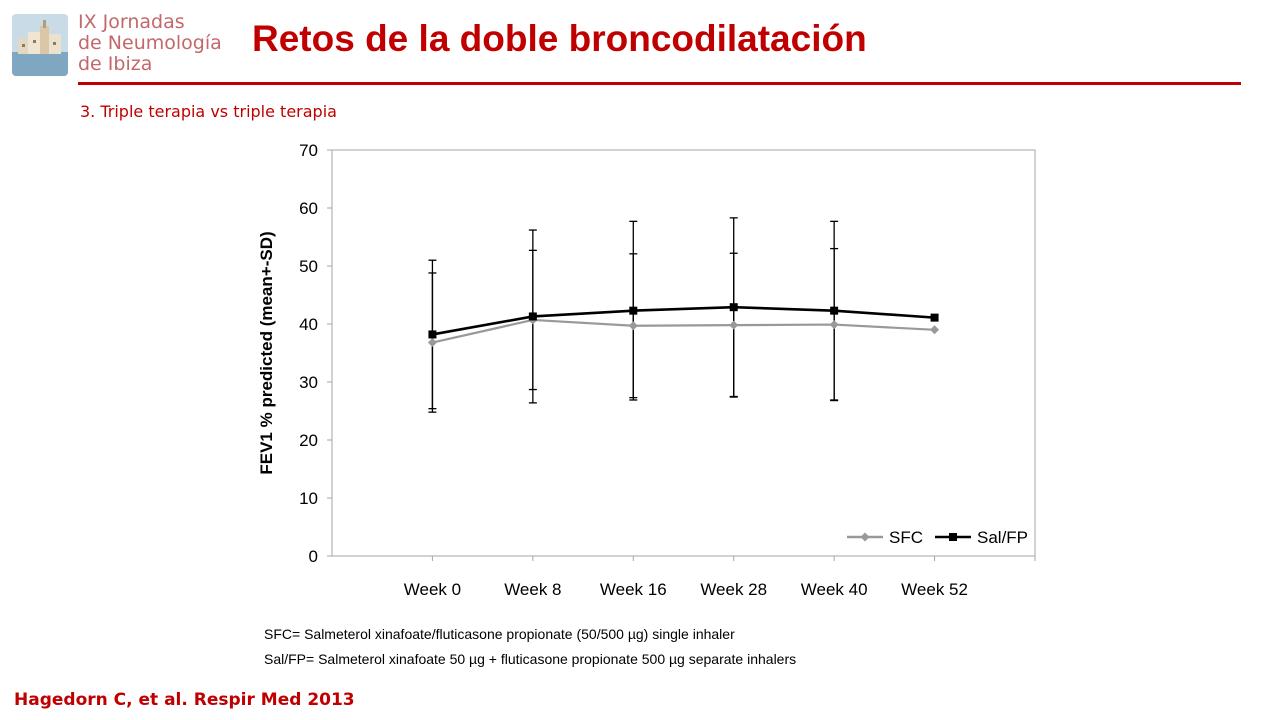 Image resolution: width=1280 pixels, height=720 pixels. What do you see at coordinates (532, 589) in the screenshot?
I see `x-tick-label: Week 8` at bounding box center [532, 589].